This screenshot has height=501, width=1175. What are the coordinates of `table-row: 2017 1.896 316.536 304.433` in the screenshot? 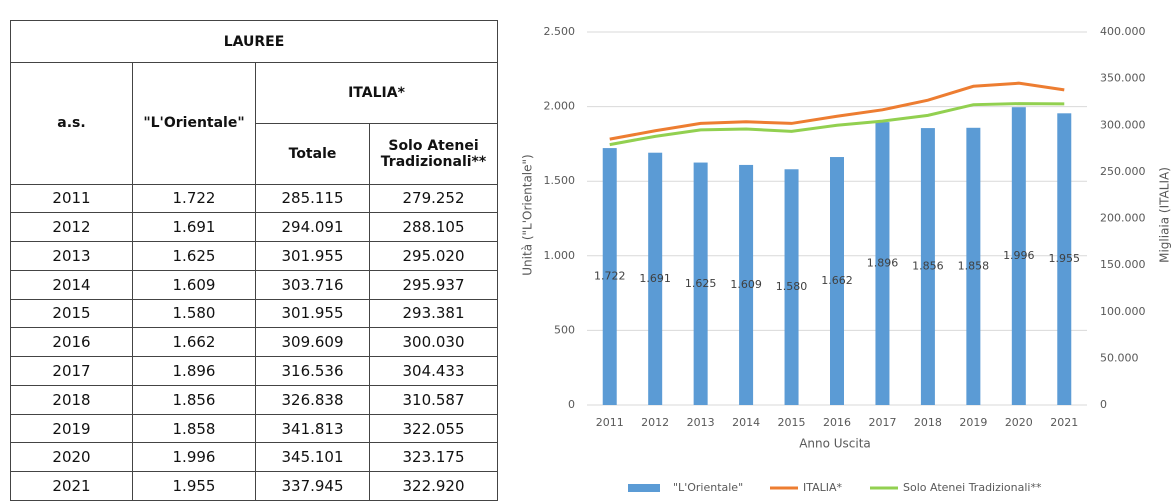 It's located at (254, 371).